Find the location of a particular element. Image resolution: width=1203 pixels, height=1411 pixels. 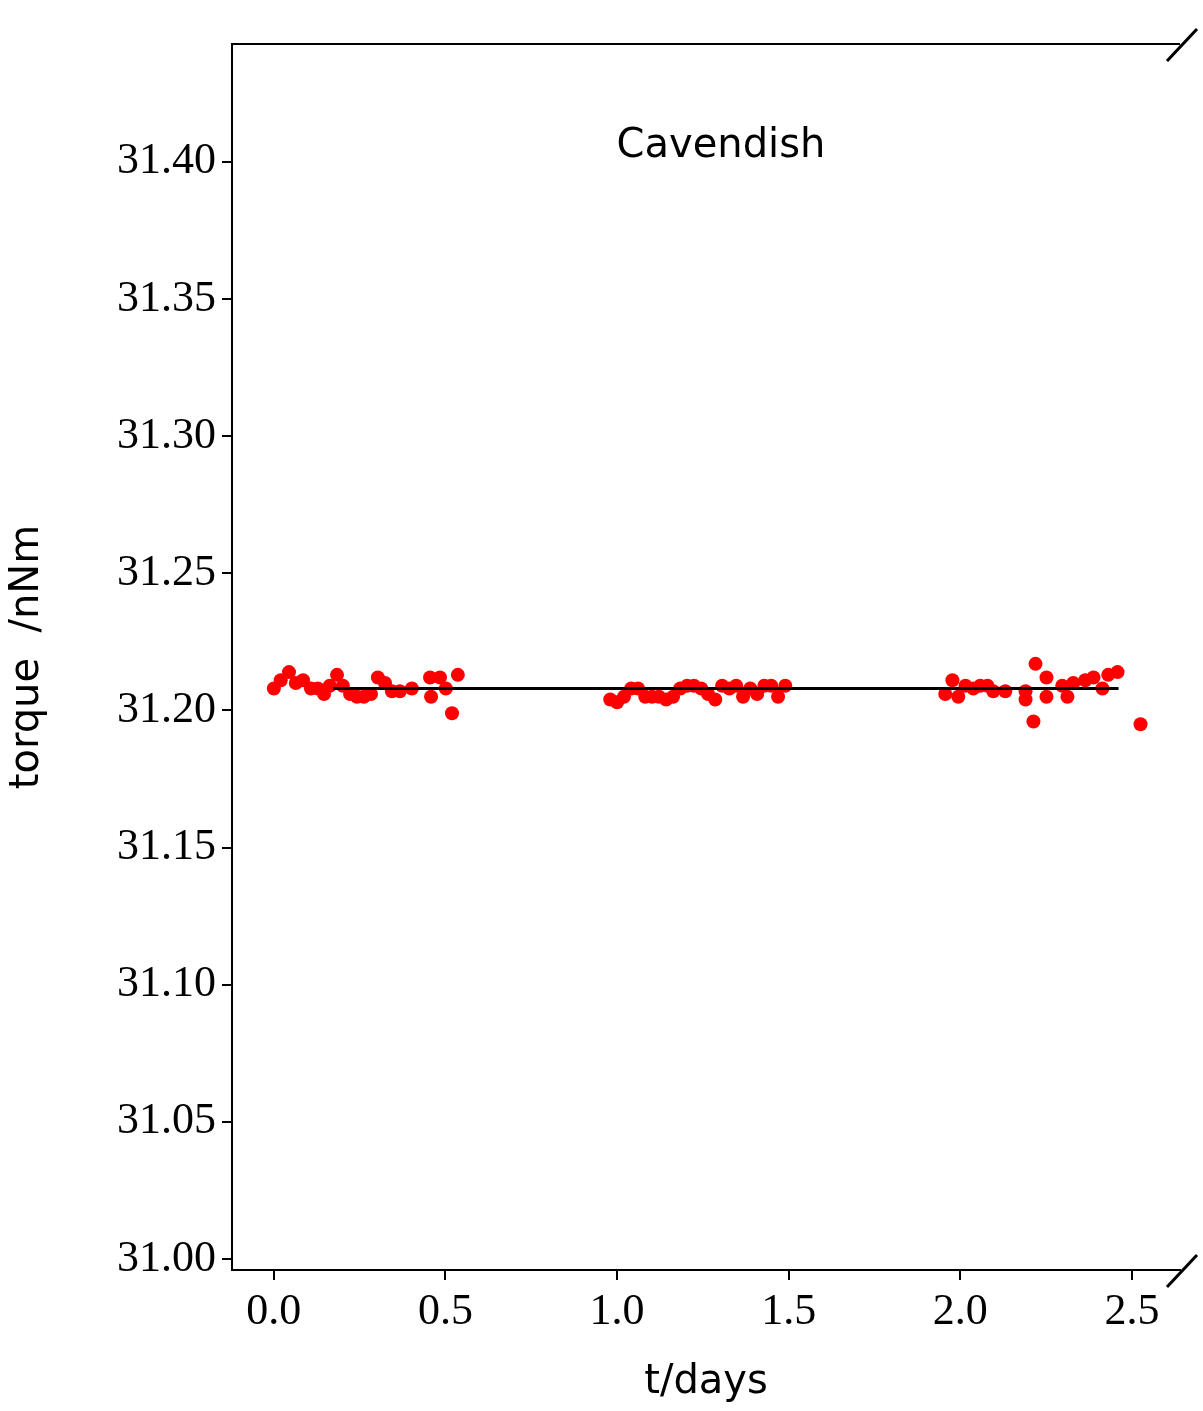

y-tick-label: 31.10 is located at coordinates (166, 982).